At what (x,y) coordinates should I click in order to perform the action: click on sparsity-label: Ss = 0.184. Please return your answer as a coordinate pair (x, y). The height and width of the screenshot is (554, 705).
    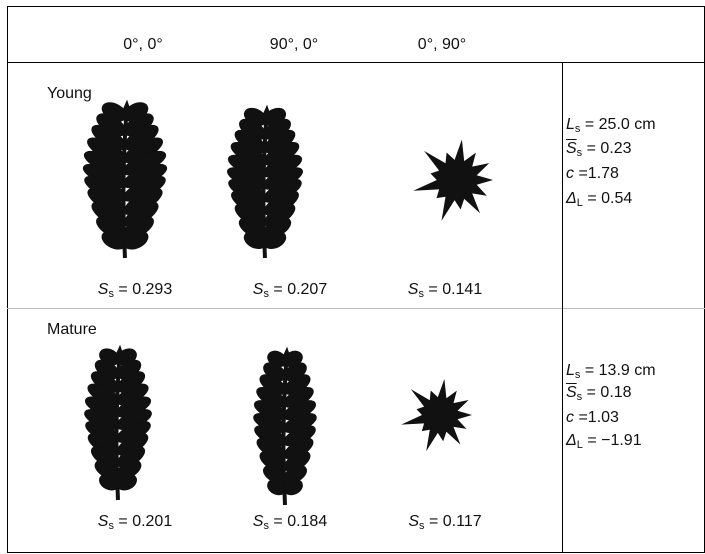
    Looking at the image, I should click on (290, 522).